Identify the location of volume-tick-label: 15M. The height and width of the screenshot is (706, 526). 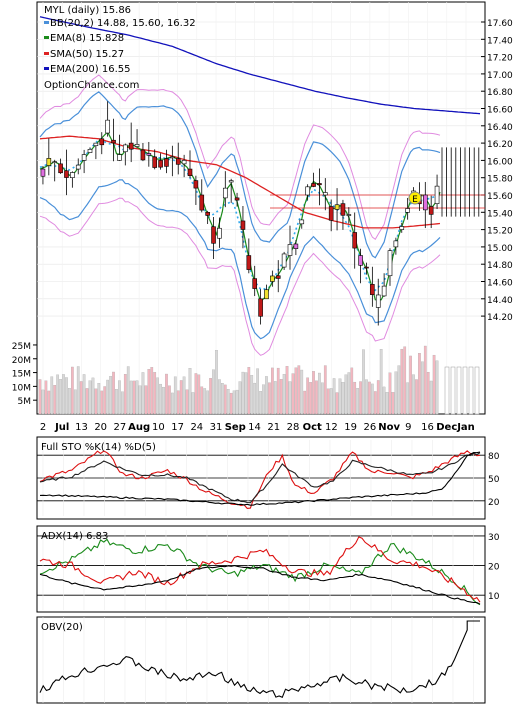
(21, 375).